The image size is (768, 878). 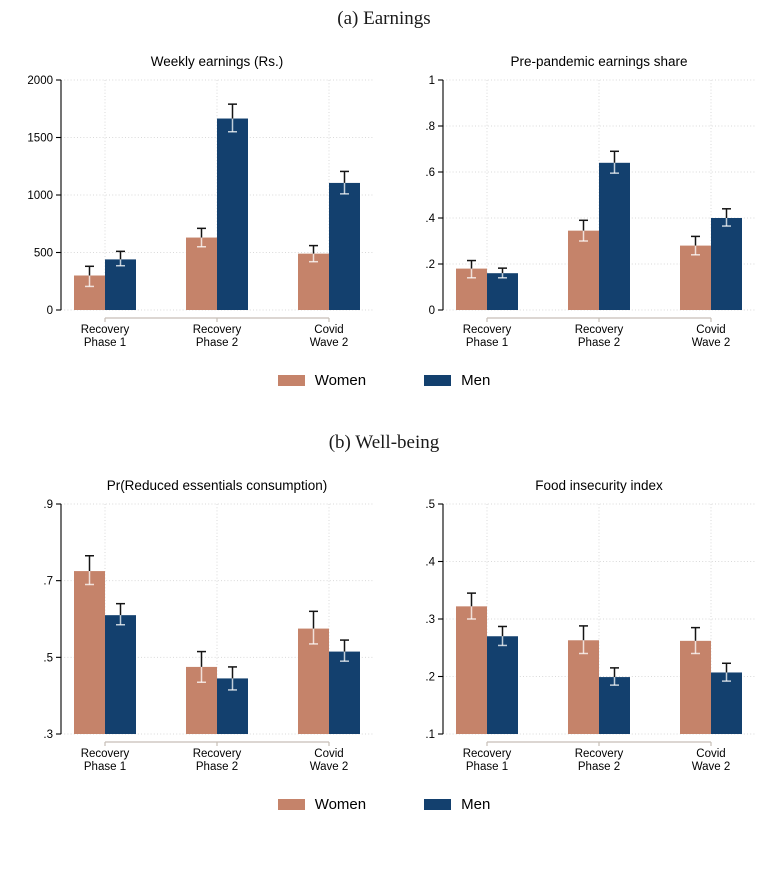 I want to click on chart-title: Pre-pandemic earnings share, so click(x=598, y=61).